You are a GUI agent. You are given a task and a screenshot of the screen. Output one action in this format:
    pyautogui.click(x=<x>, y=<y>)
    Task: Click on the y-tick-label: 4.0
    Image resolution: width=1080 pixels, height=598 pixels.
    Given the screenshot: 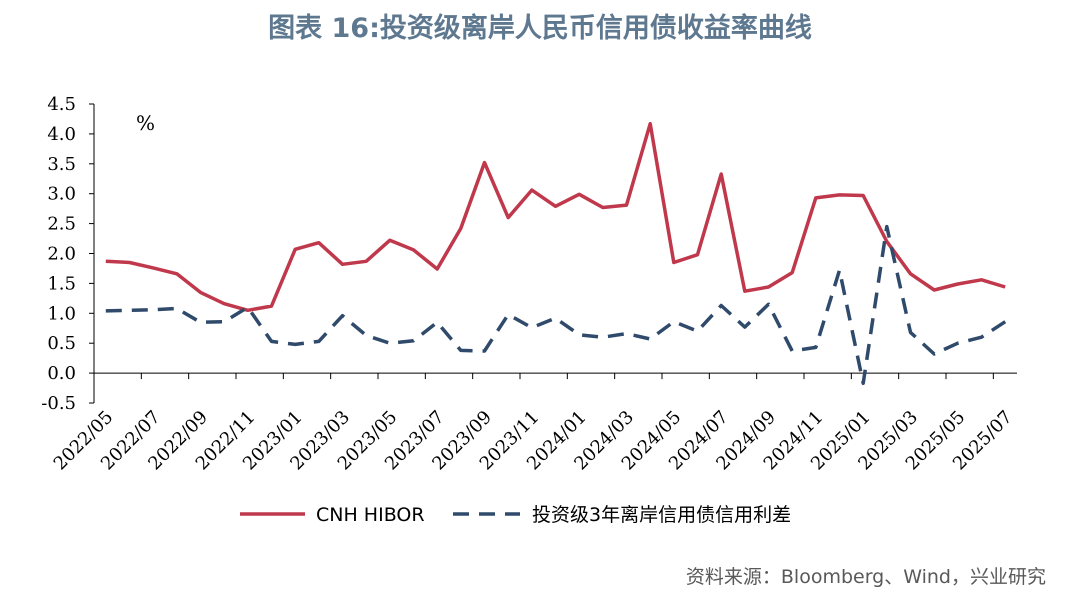 What is the action you would take?
    pyautogui.click(x=61, y=134)
    